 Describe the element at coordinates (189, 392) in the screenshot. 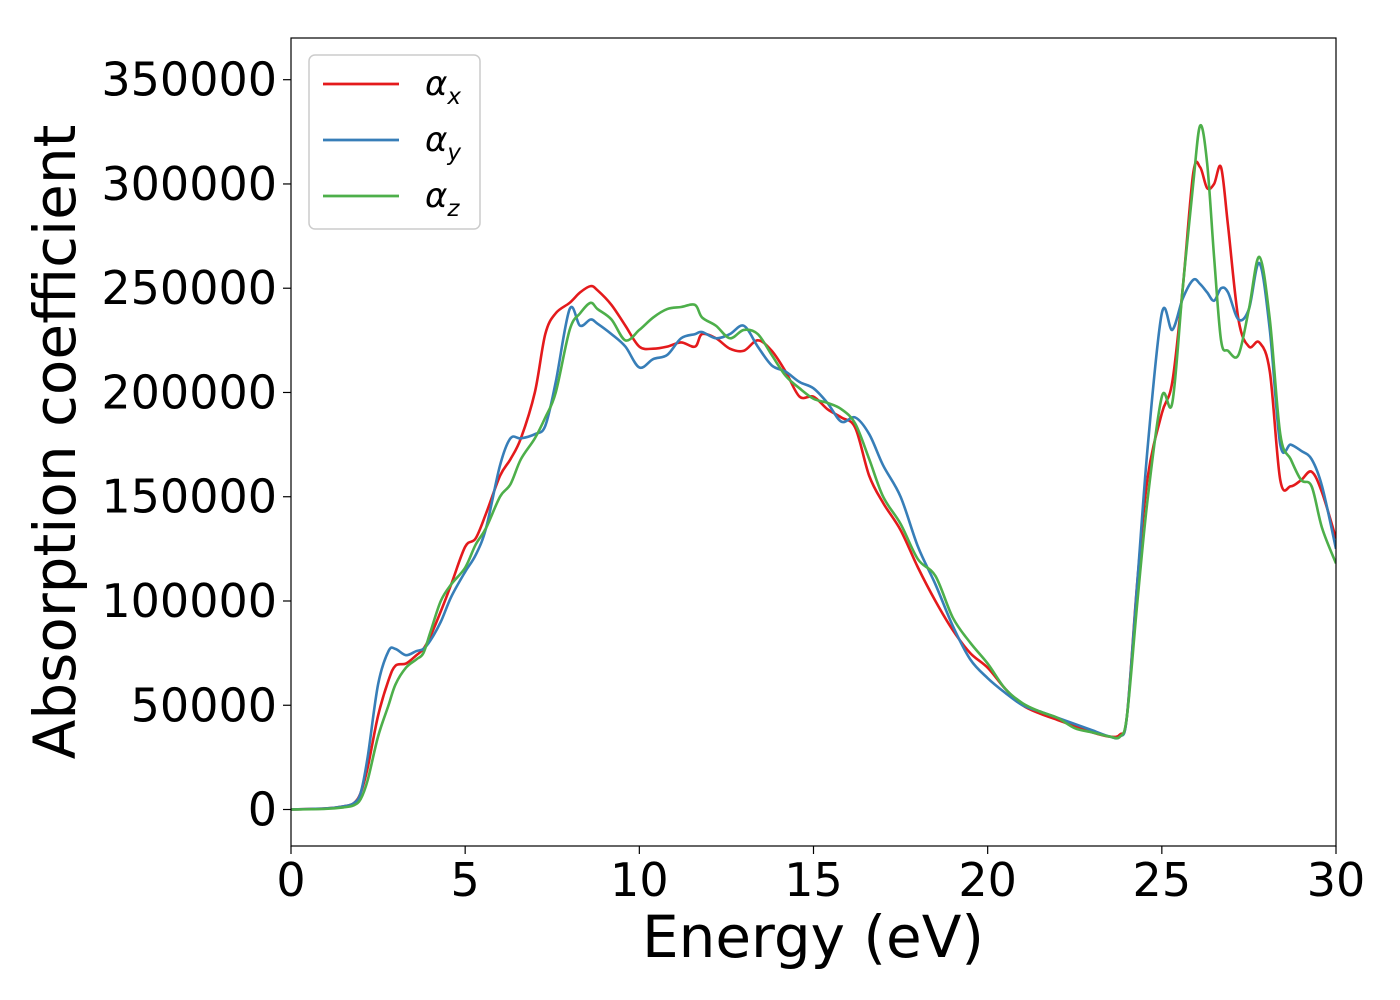

I see `y-tick-label: 200000` at that location.